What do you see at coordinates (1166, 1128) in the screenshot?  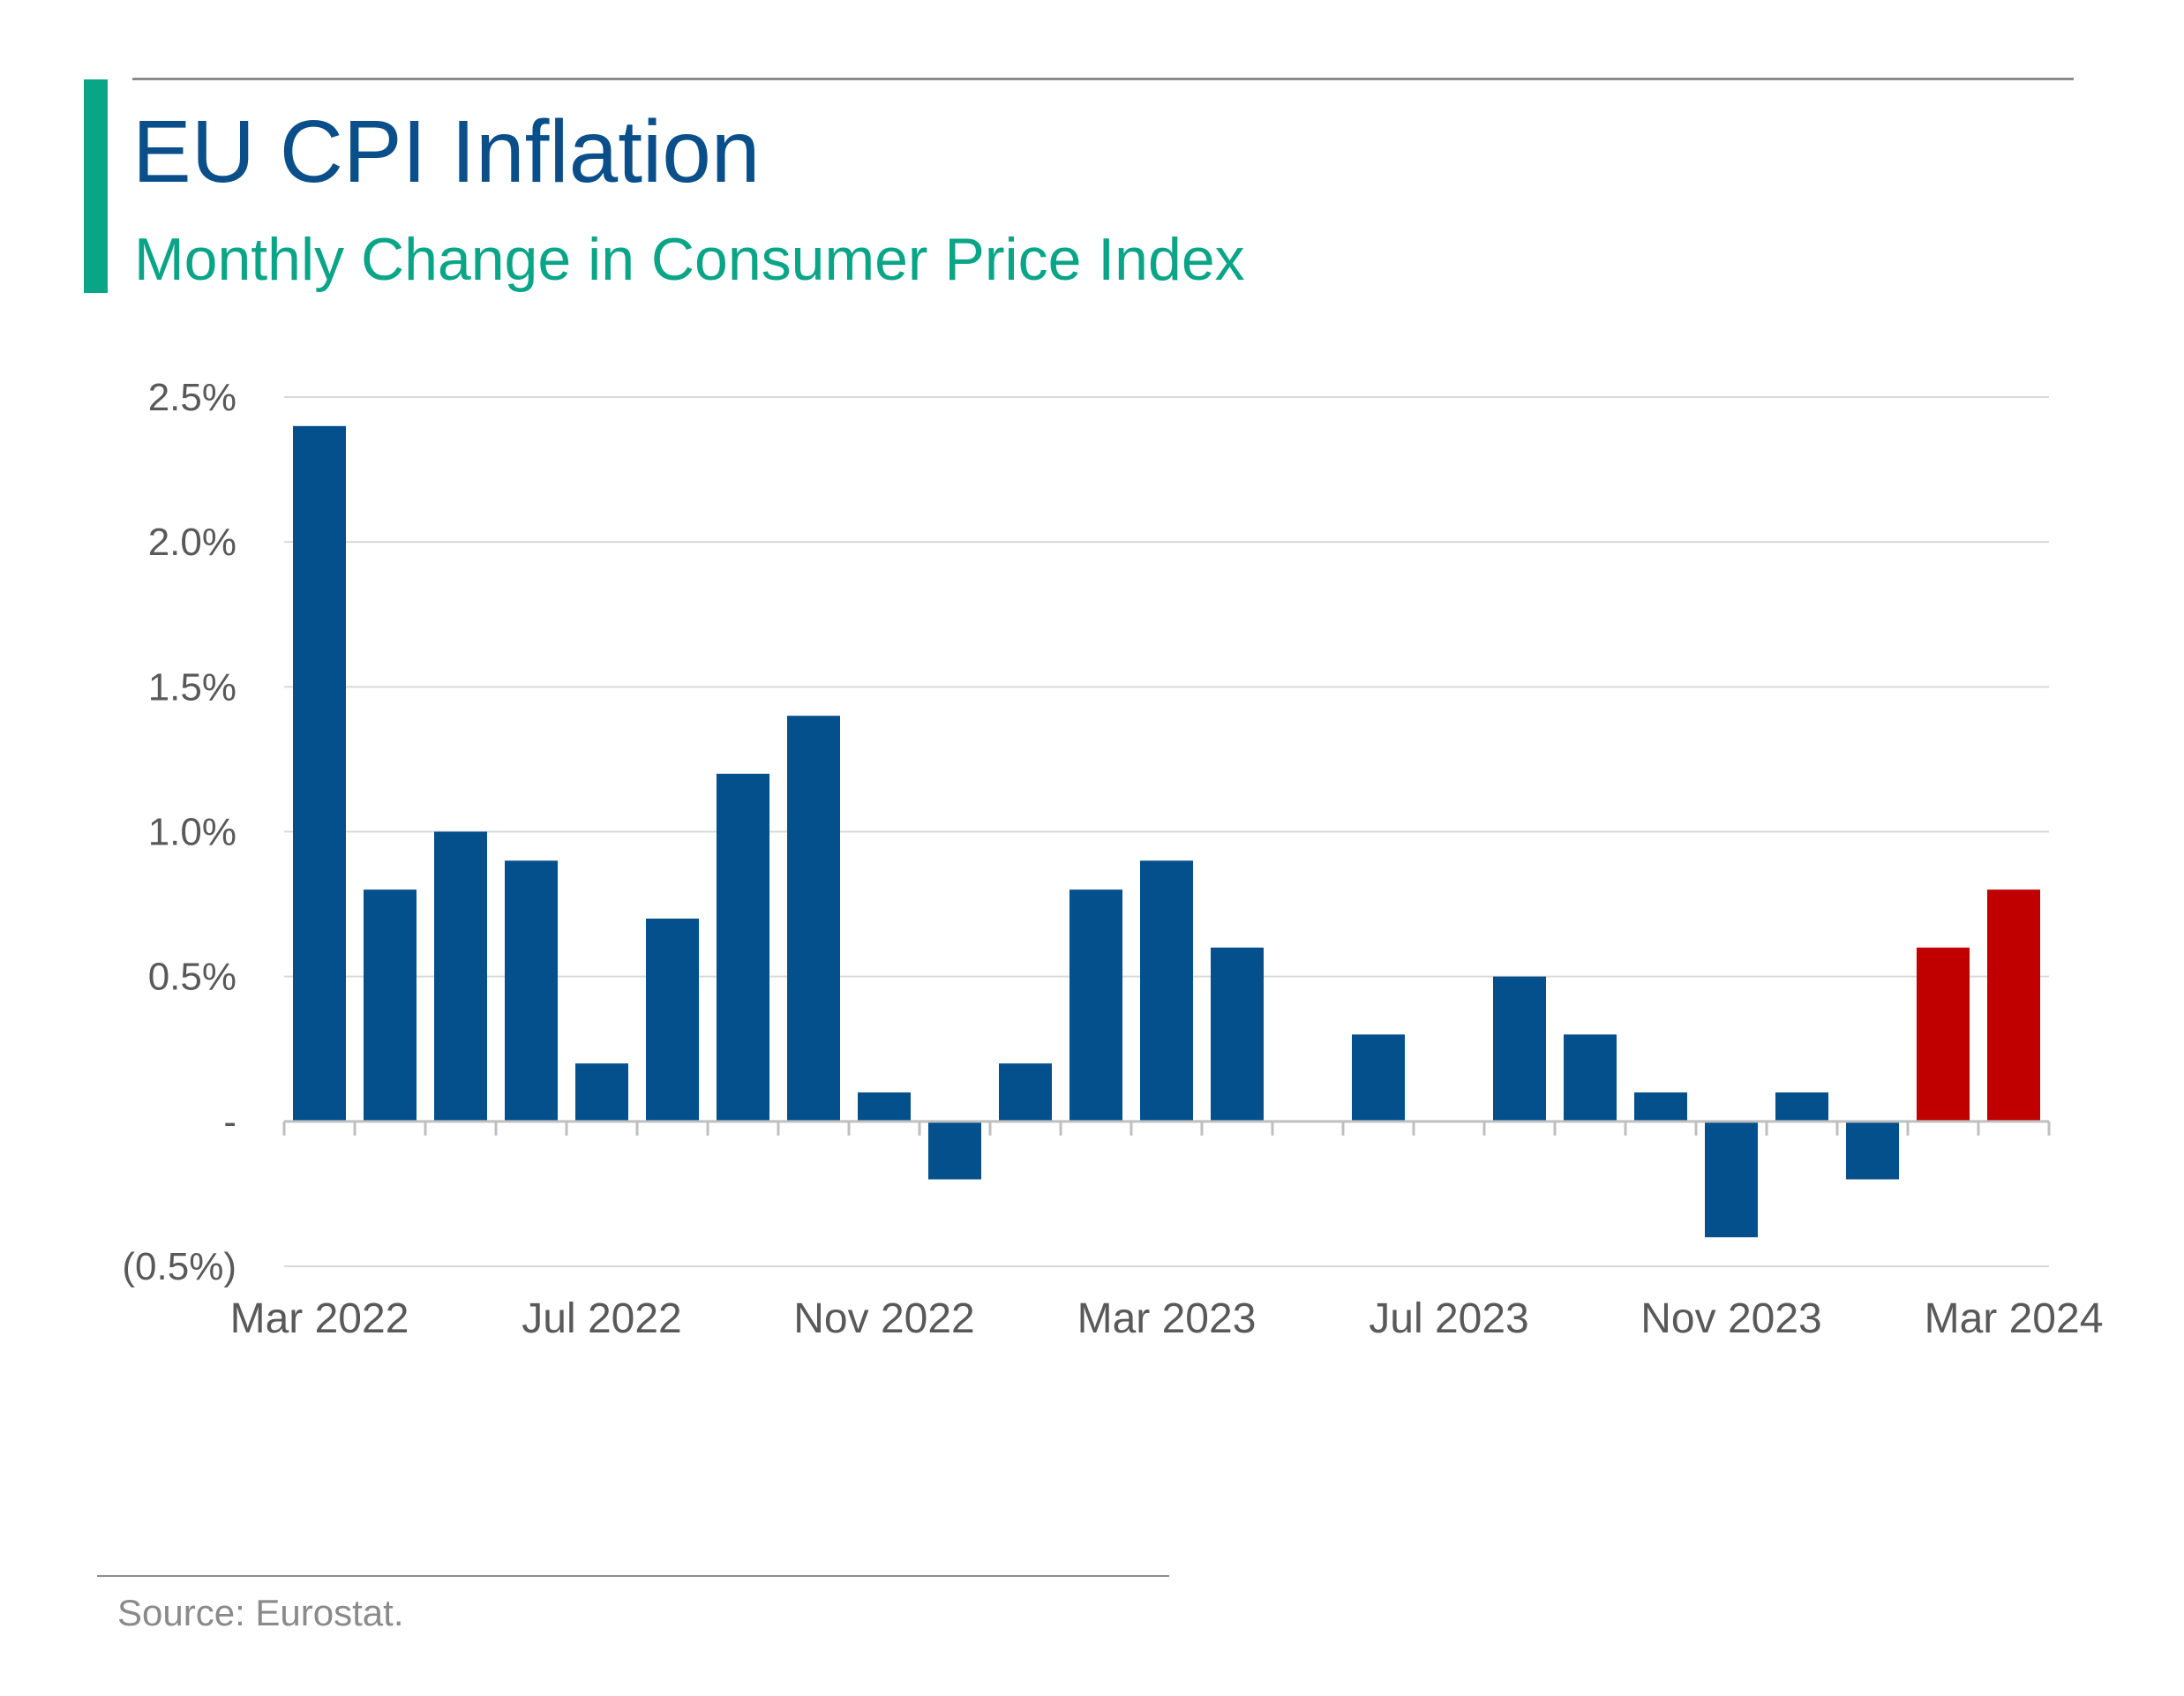 I see `axis-layer` at bounding box center [1166, 1128].